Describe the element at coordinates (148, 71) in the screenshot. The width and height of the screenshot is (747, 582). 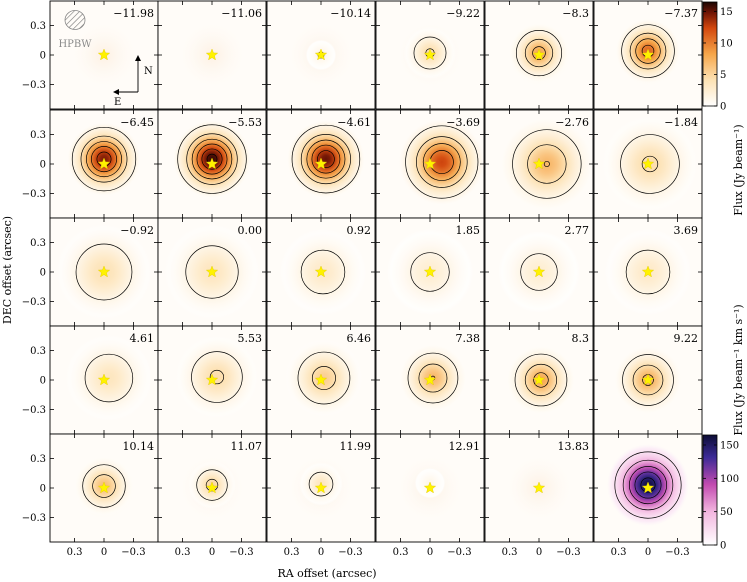
I see `north-label: N` at that location.